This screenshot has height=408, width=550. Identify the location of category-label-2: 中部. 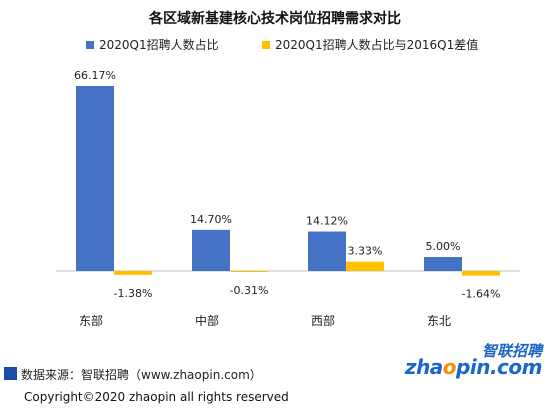
(207, 320).